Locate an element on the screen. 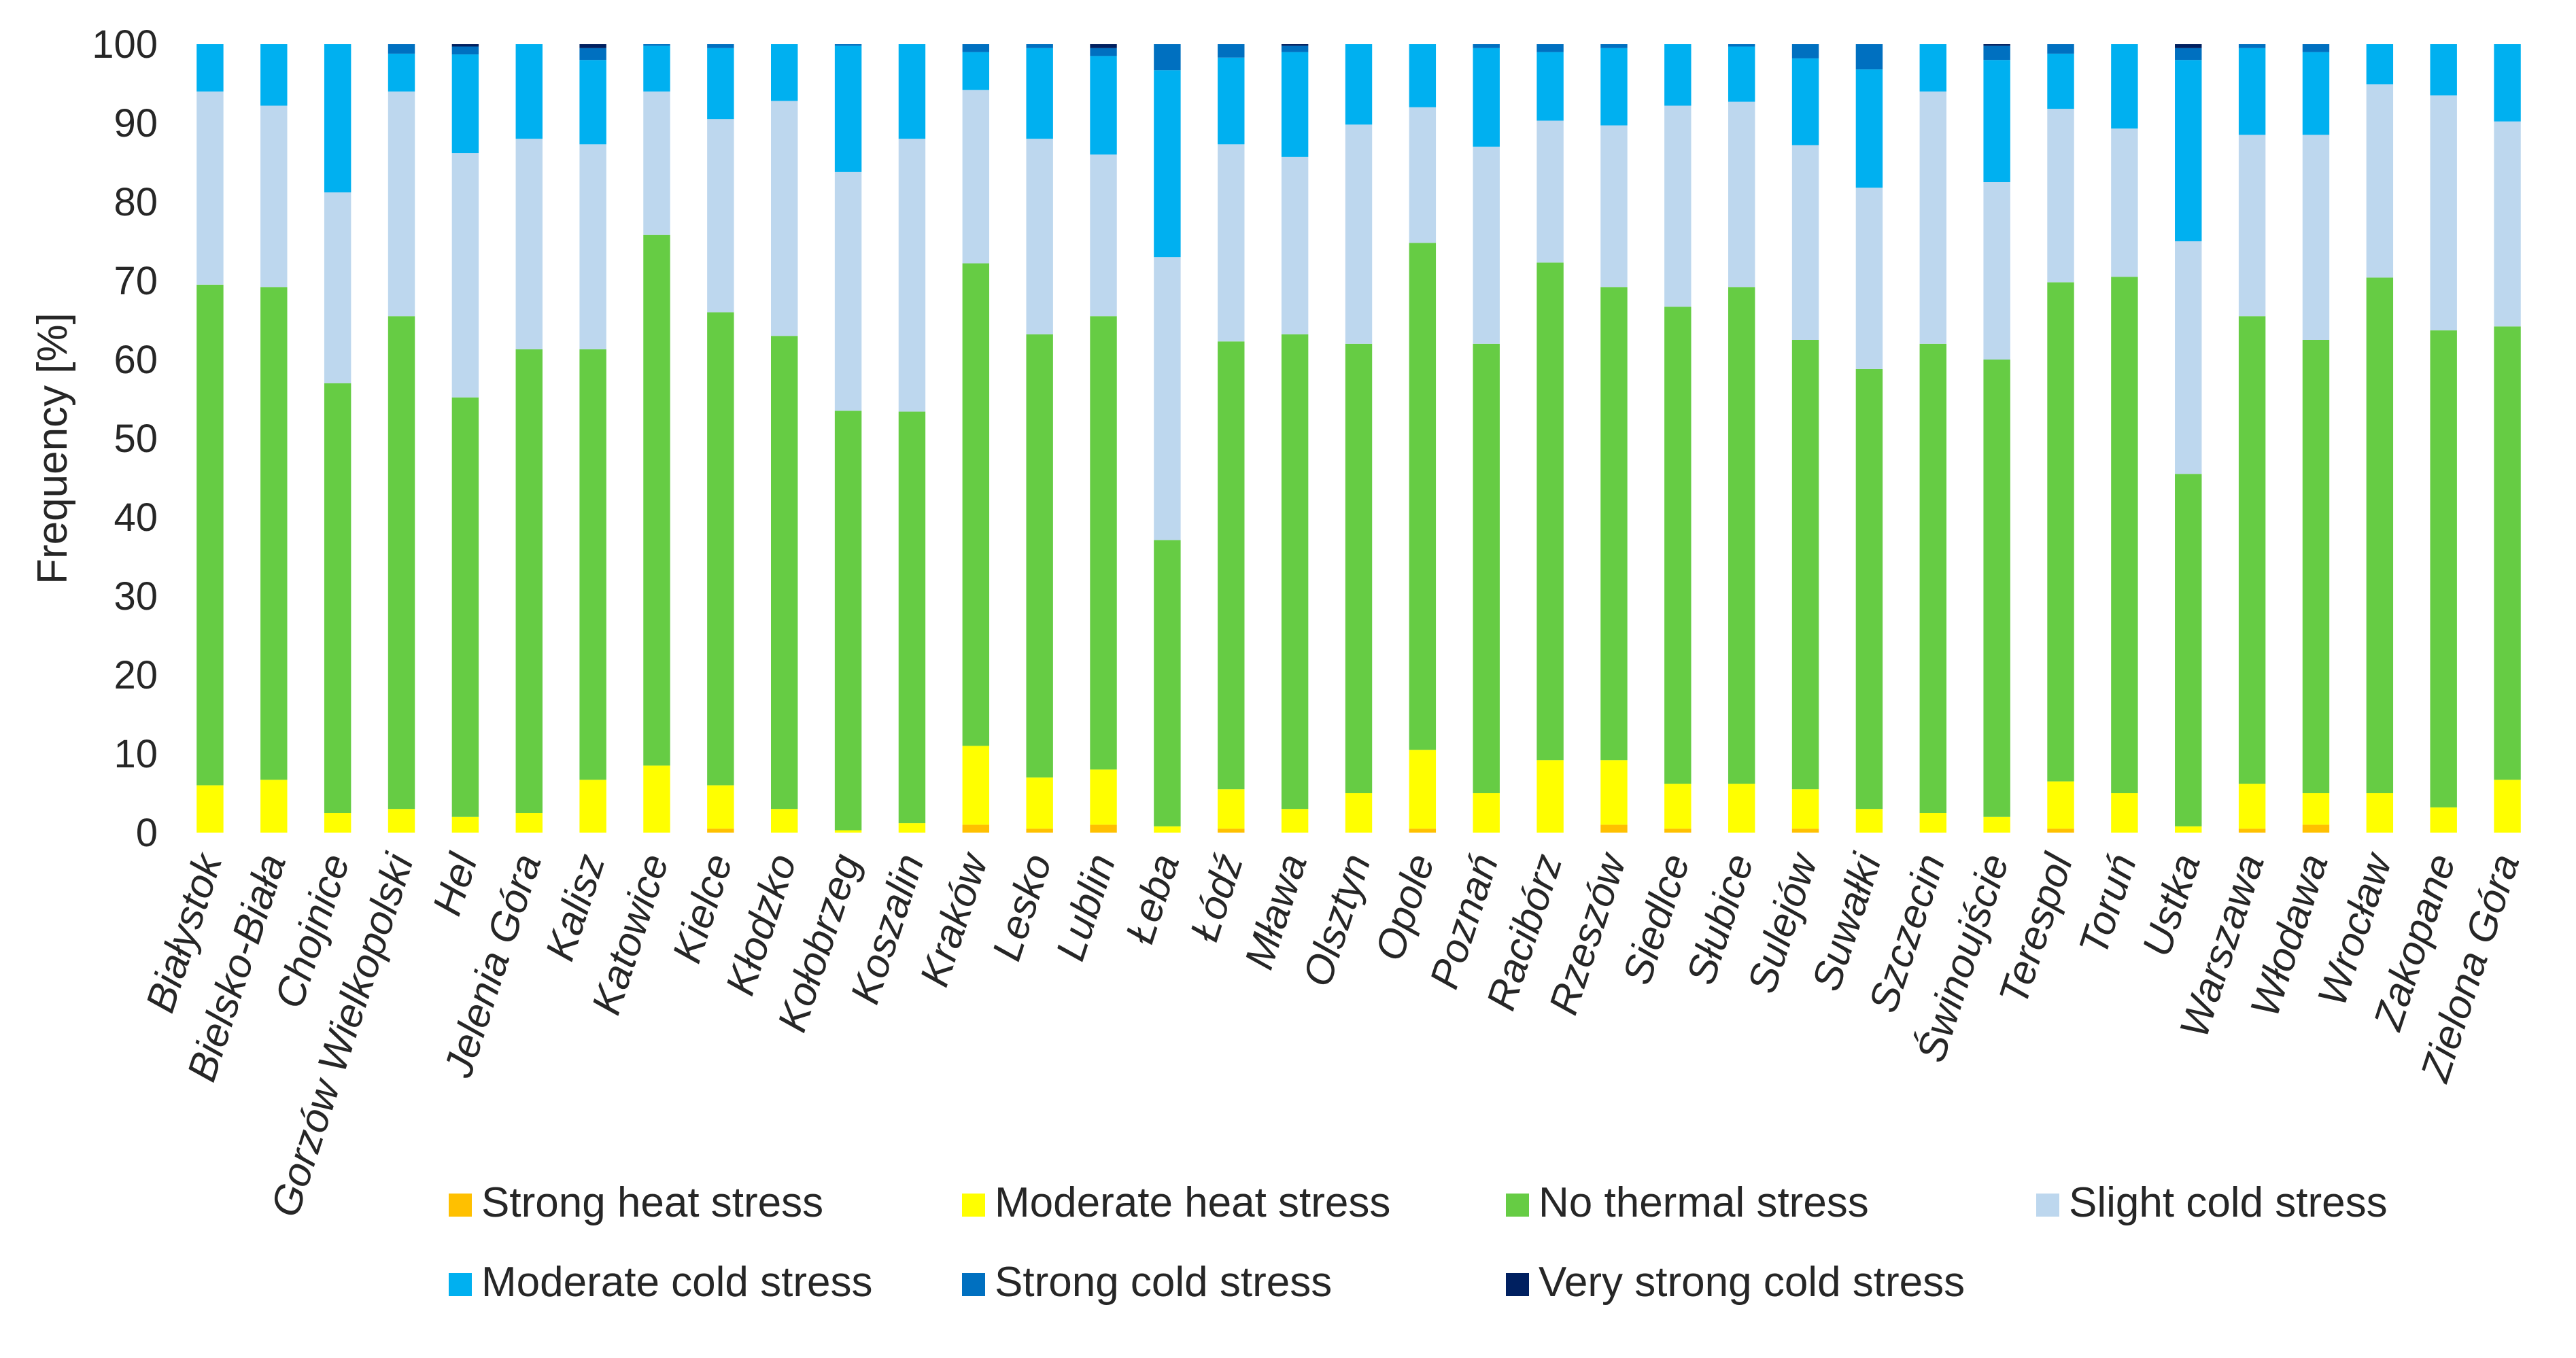 The image size is (2576, 1358). x-tick-label: Hel is located at coordinates (455, 884).